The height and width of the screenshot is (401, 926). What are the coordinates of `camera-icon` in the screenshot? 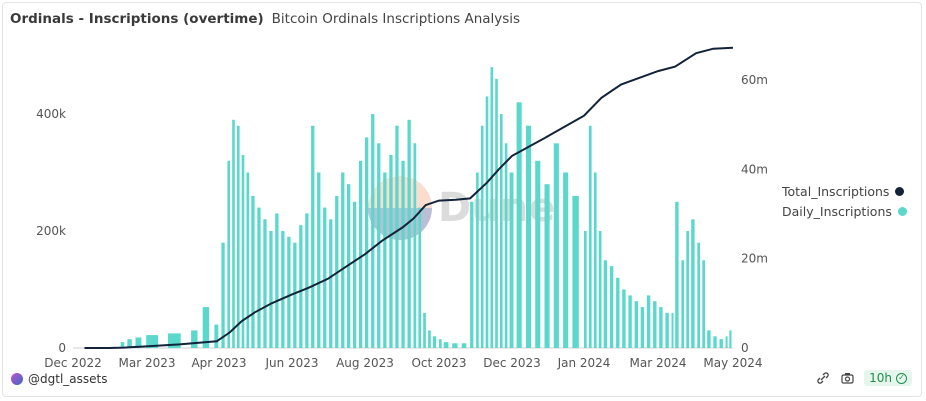 It's located at (847, 378).